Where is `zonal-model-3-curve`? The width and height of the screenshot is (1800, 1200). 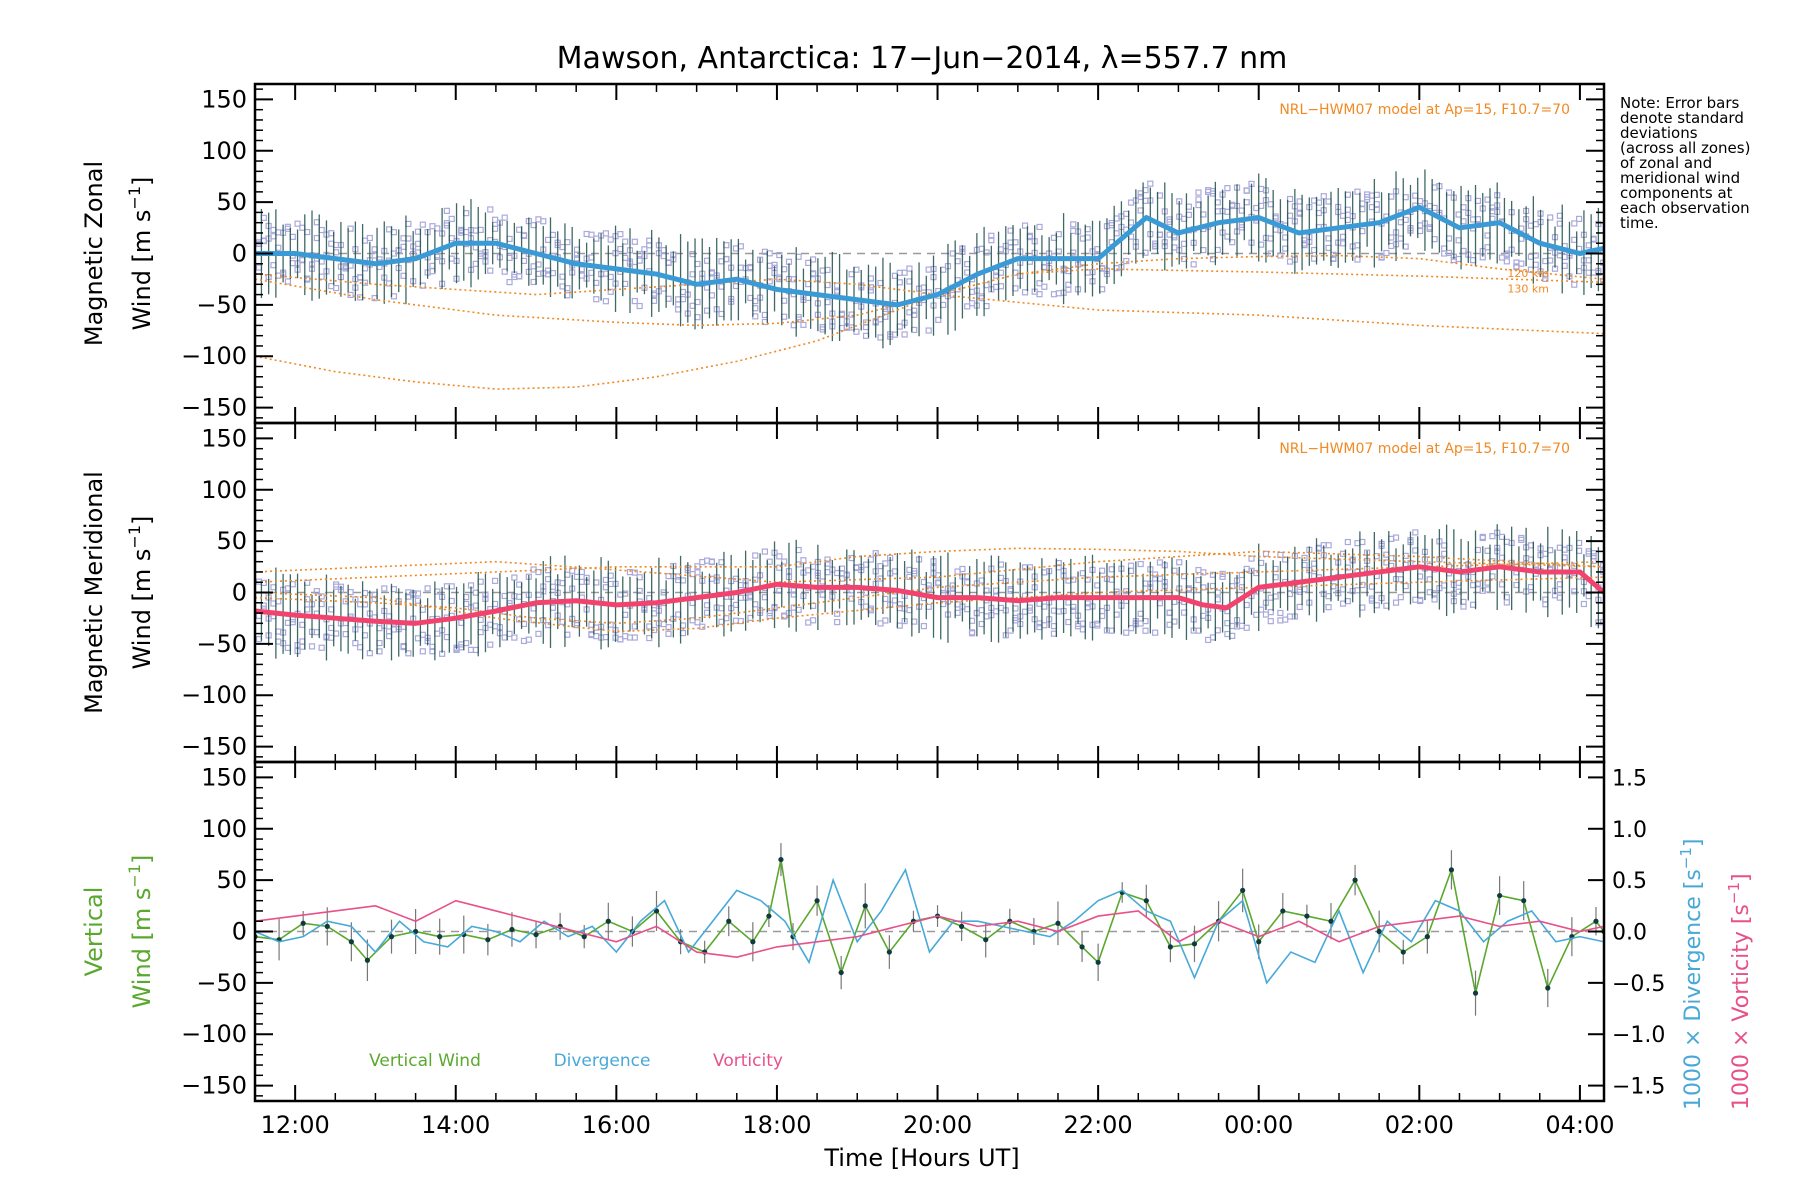 zonal-model-3-curve is located at coordinates (929, 322).